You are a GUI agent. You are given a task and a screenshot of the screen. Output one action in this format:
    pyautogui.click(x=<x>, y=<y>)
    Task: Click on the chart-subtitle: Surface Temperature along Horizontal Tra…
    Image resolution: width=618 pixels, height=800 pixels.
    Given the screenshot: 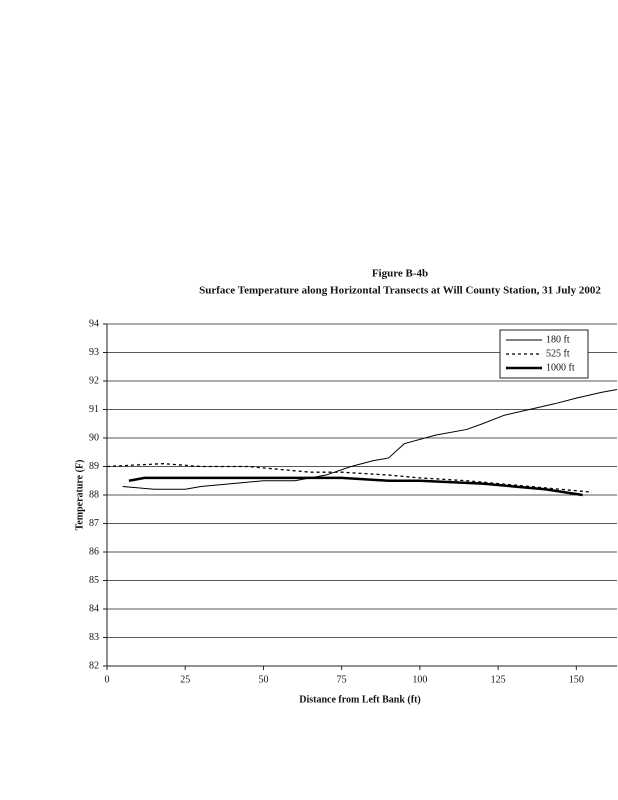 What is the action you would take?
    pyautogui.click(x=400, y=291)
    